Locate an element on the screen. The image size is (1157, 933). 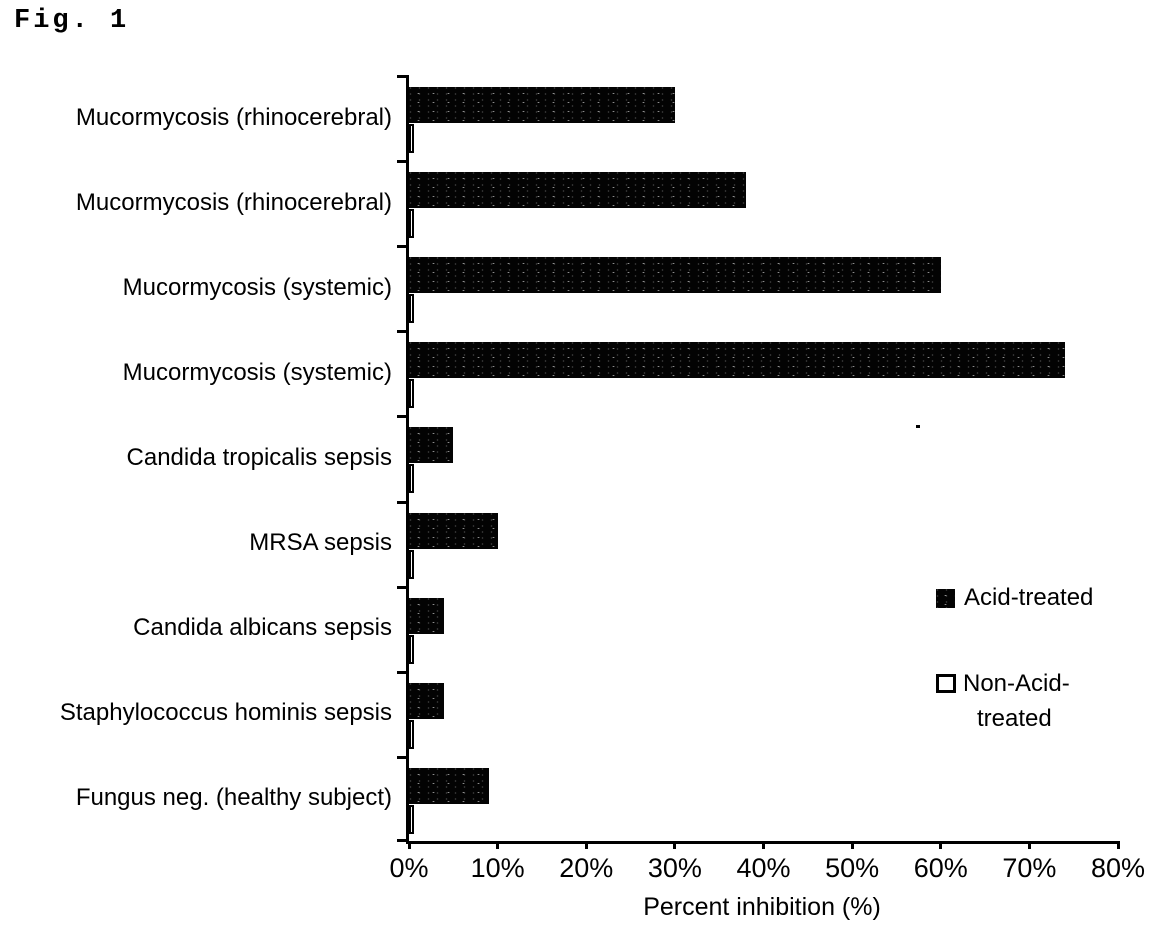
category-label: MRSA sepsis is located at coordinates (320, 543).